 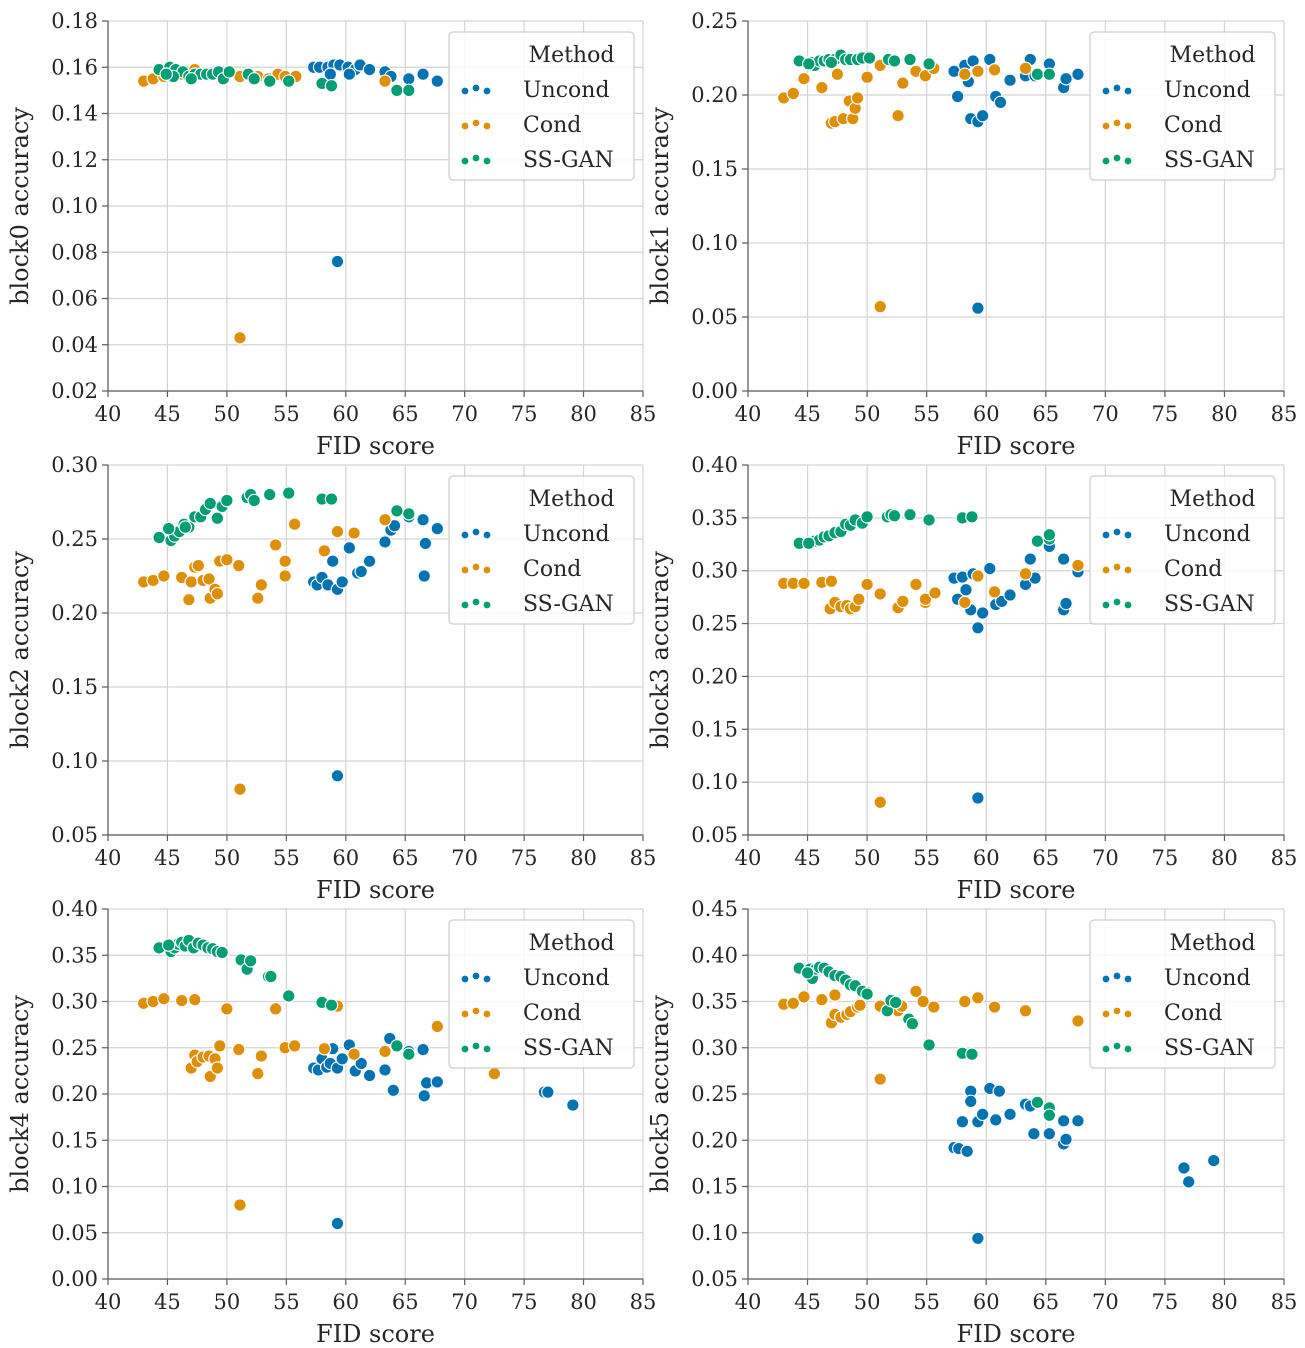 What do you see at coordinates (74, 909) in the screenshot?
I see `y-tick-label: 0.40` at bounding box center [74, 909].